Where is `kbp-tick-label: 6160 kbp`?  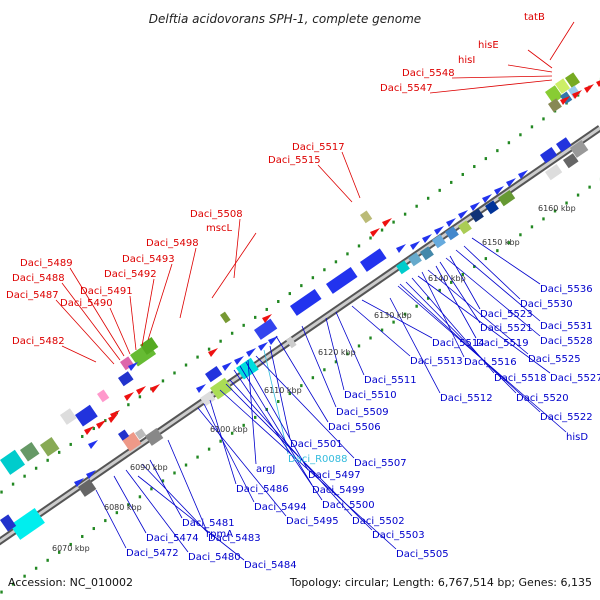 kbp-tick-label: 6160 kbp is located at coordinates (557, 208).